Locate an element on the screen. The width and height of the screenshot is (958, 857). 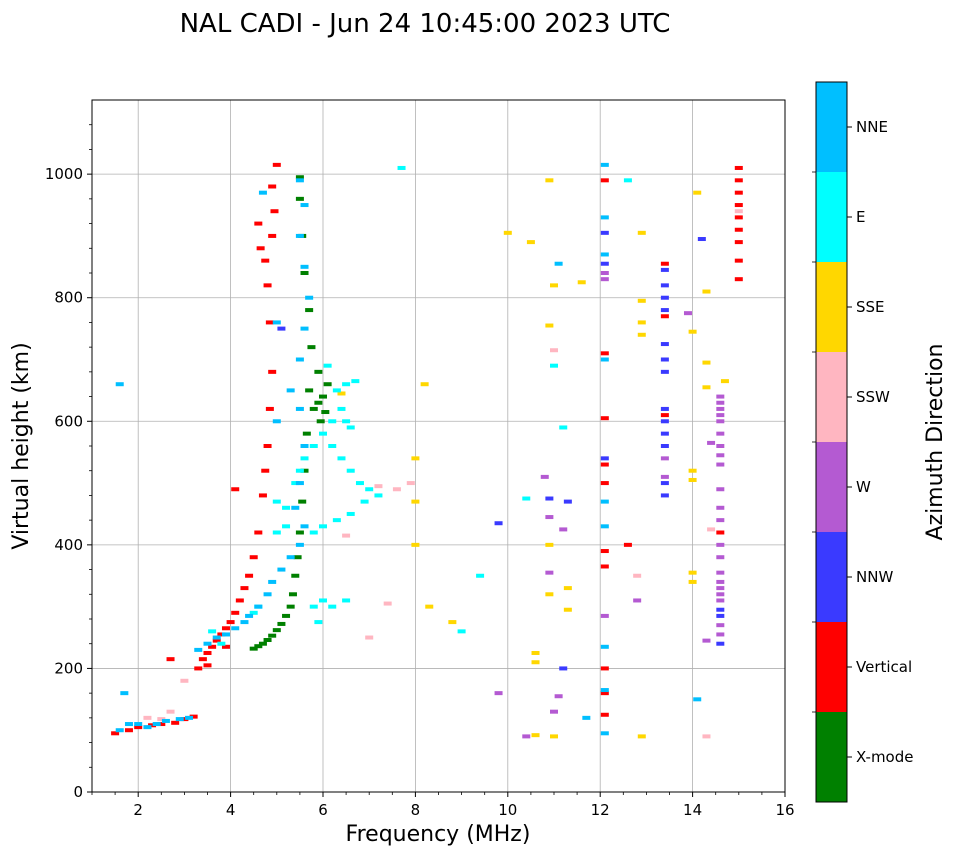
colorbar-tick-label: X-mode is located at coordinates (884, 757).